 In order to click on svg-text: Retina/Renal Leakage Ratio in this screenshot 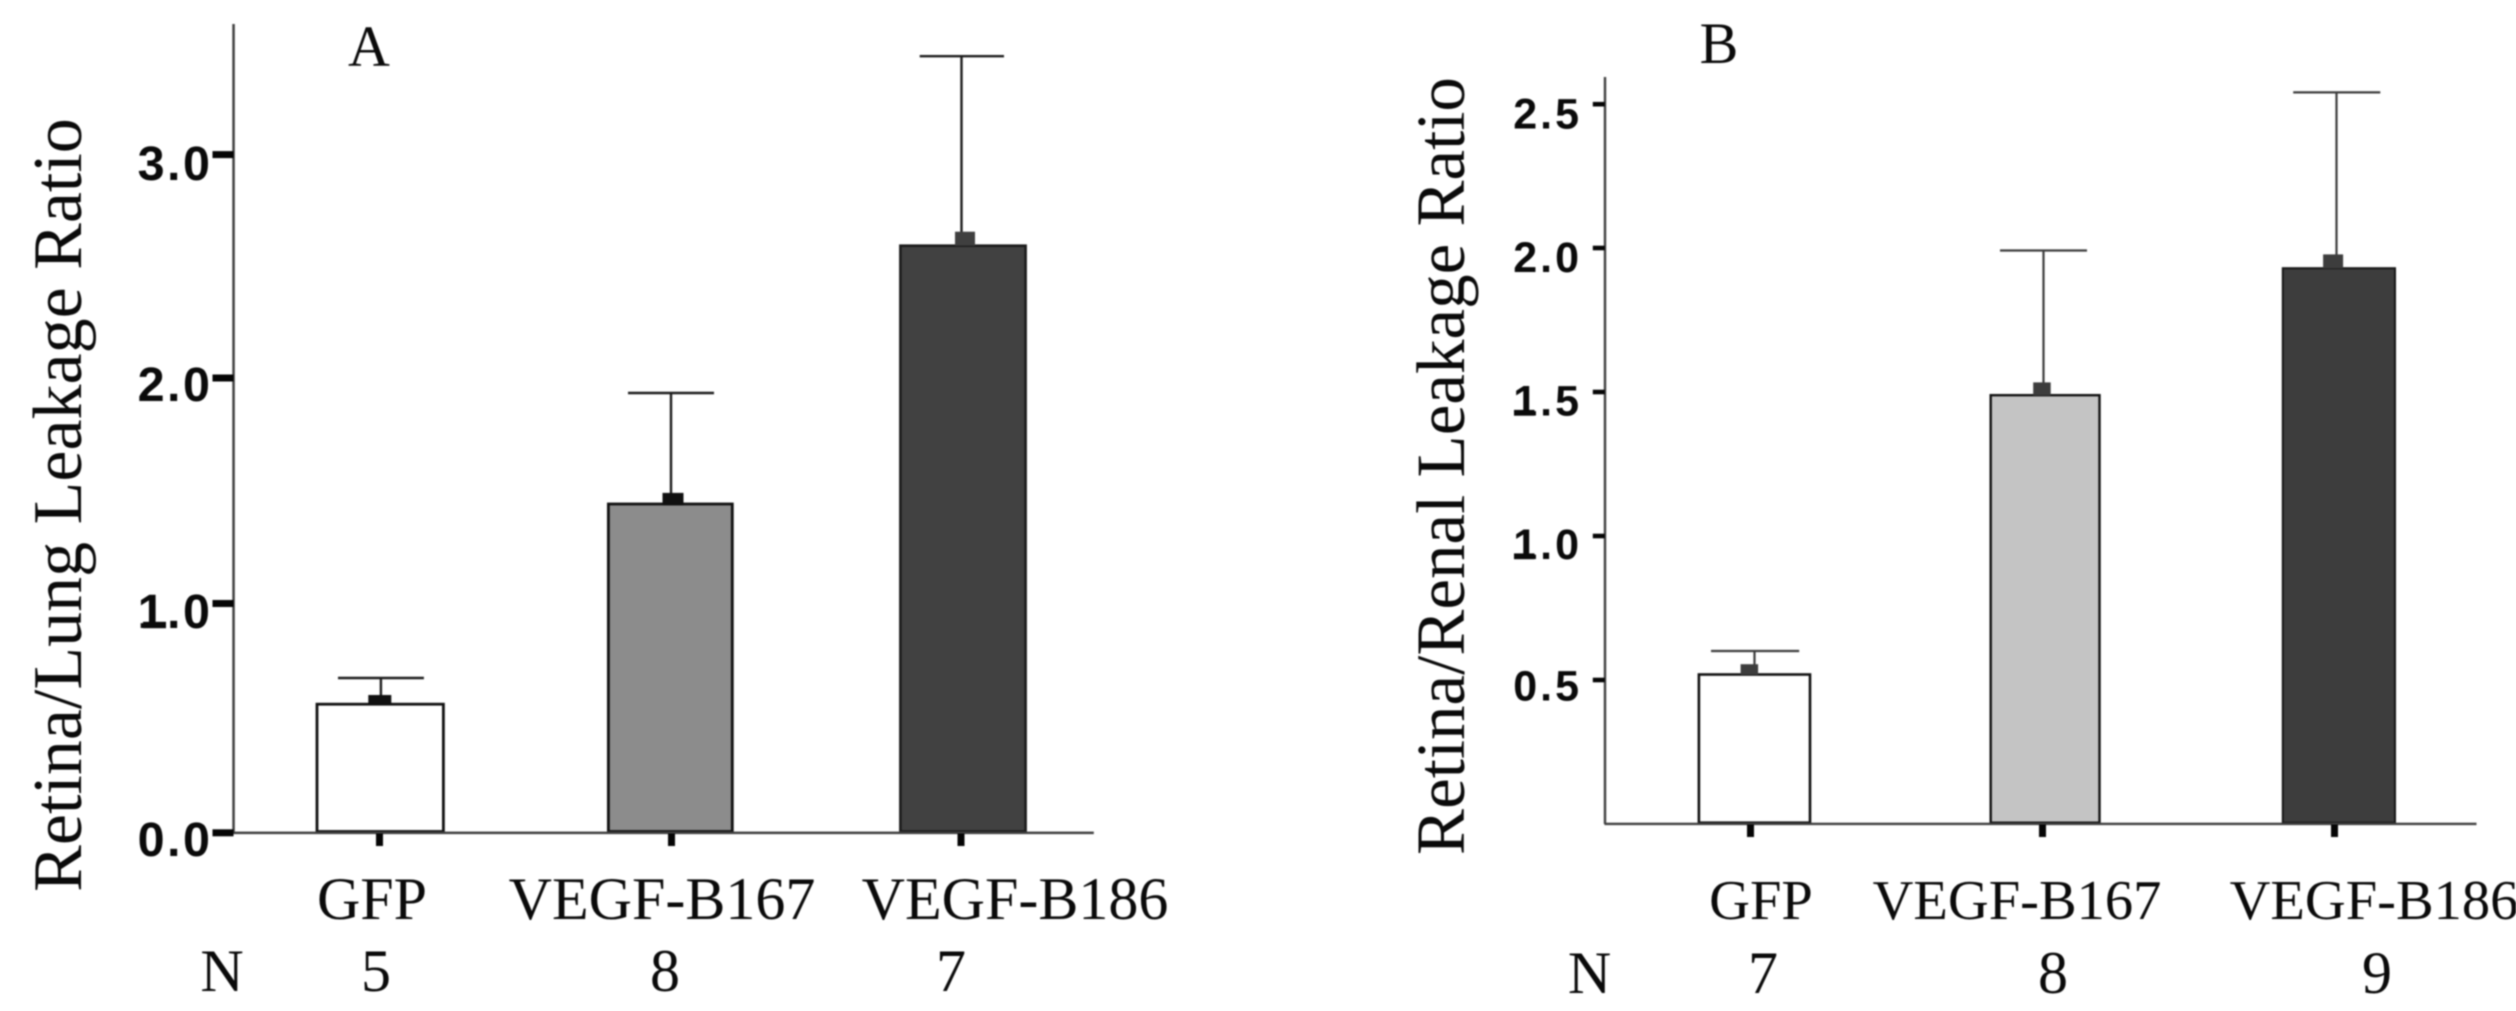, I will do `click(1441, 466)`.